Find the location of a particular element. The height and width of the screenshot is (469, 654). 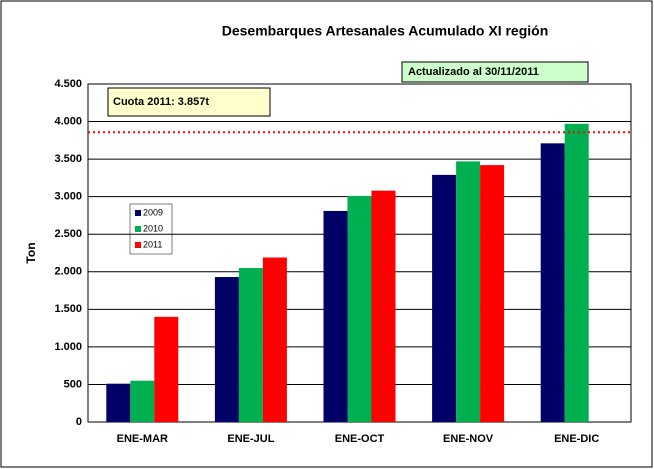

y-tick-label: 3.500 is located at coordinates (68, 159).